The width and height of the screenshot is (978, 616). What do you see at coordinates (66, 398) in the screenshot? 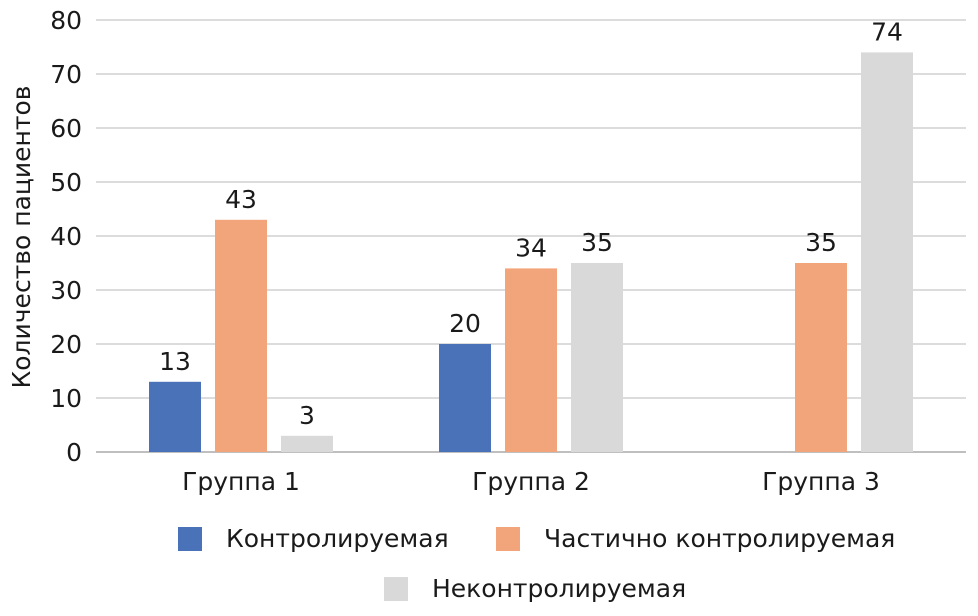
I see `y-tick-label: 10` at bounding box center [66, 398].